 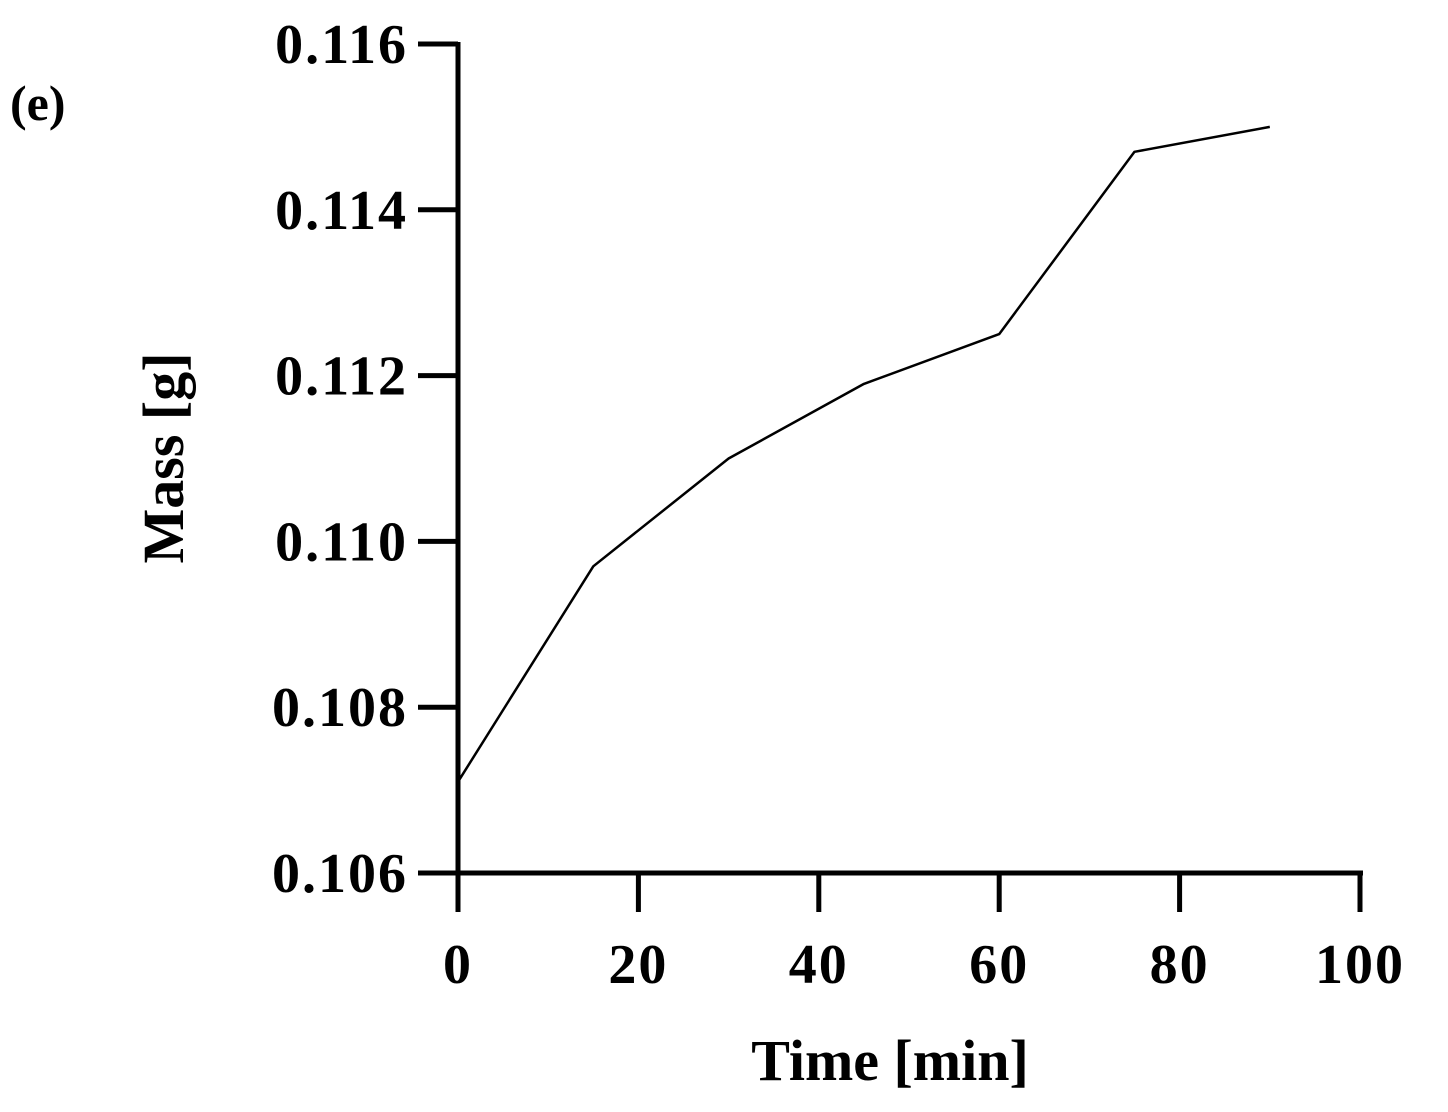 I want to click on y-tick-label: 0.116, so click(x=341, y=45).